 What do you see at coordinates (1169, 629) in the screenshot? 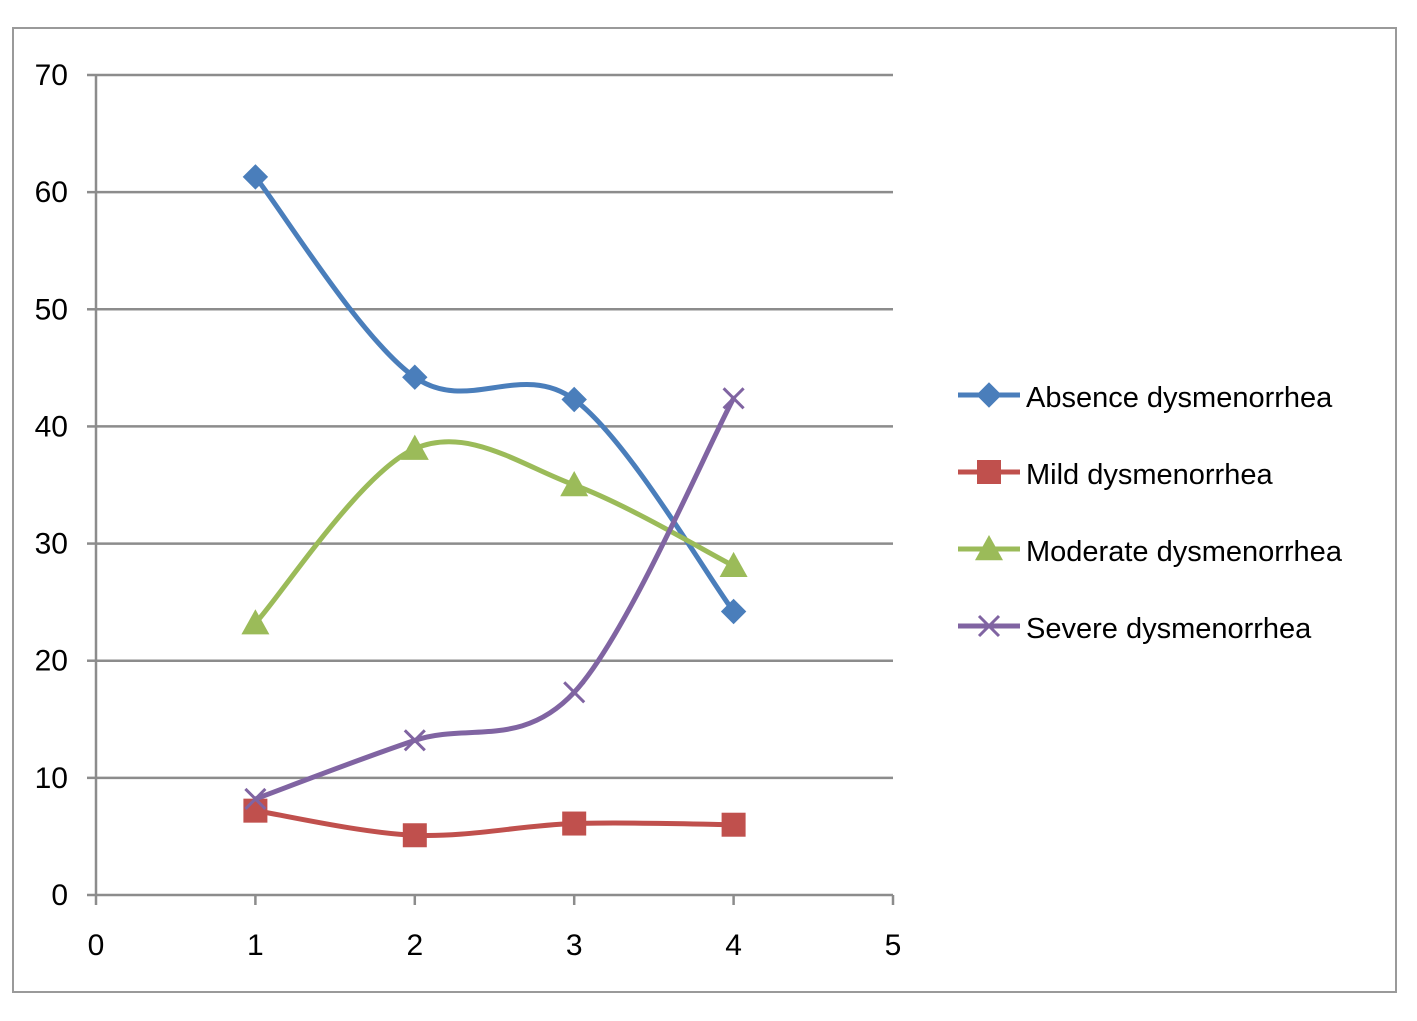
I see `legend-label: Severe dysmenorrhea` at bounding box center [1169, 629].